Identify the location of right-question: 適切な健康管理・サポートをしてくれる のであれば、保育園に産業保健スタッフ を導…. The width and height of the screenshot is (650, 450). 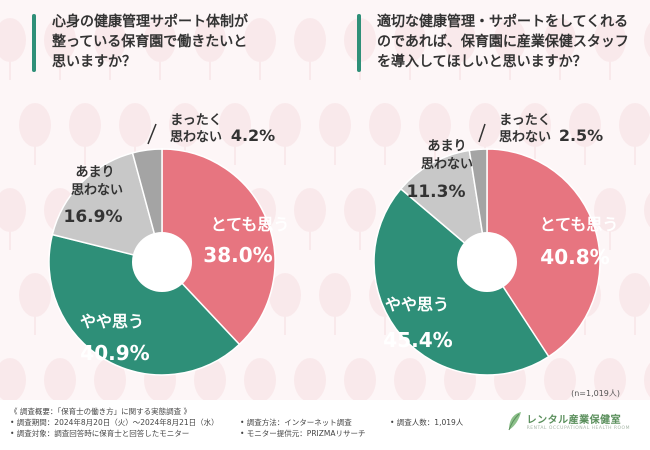
(493, 42).